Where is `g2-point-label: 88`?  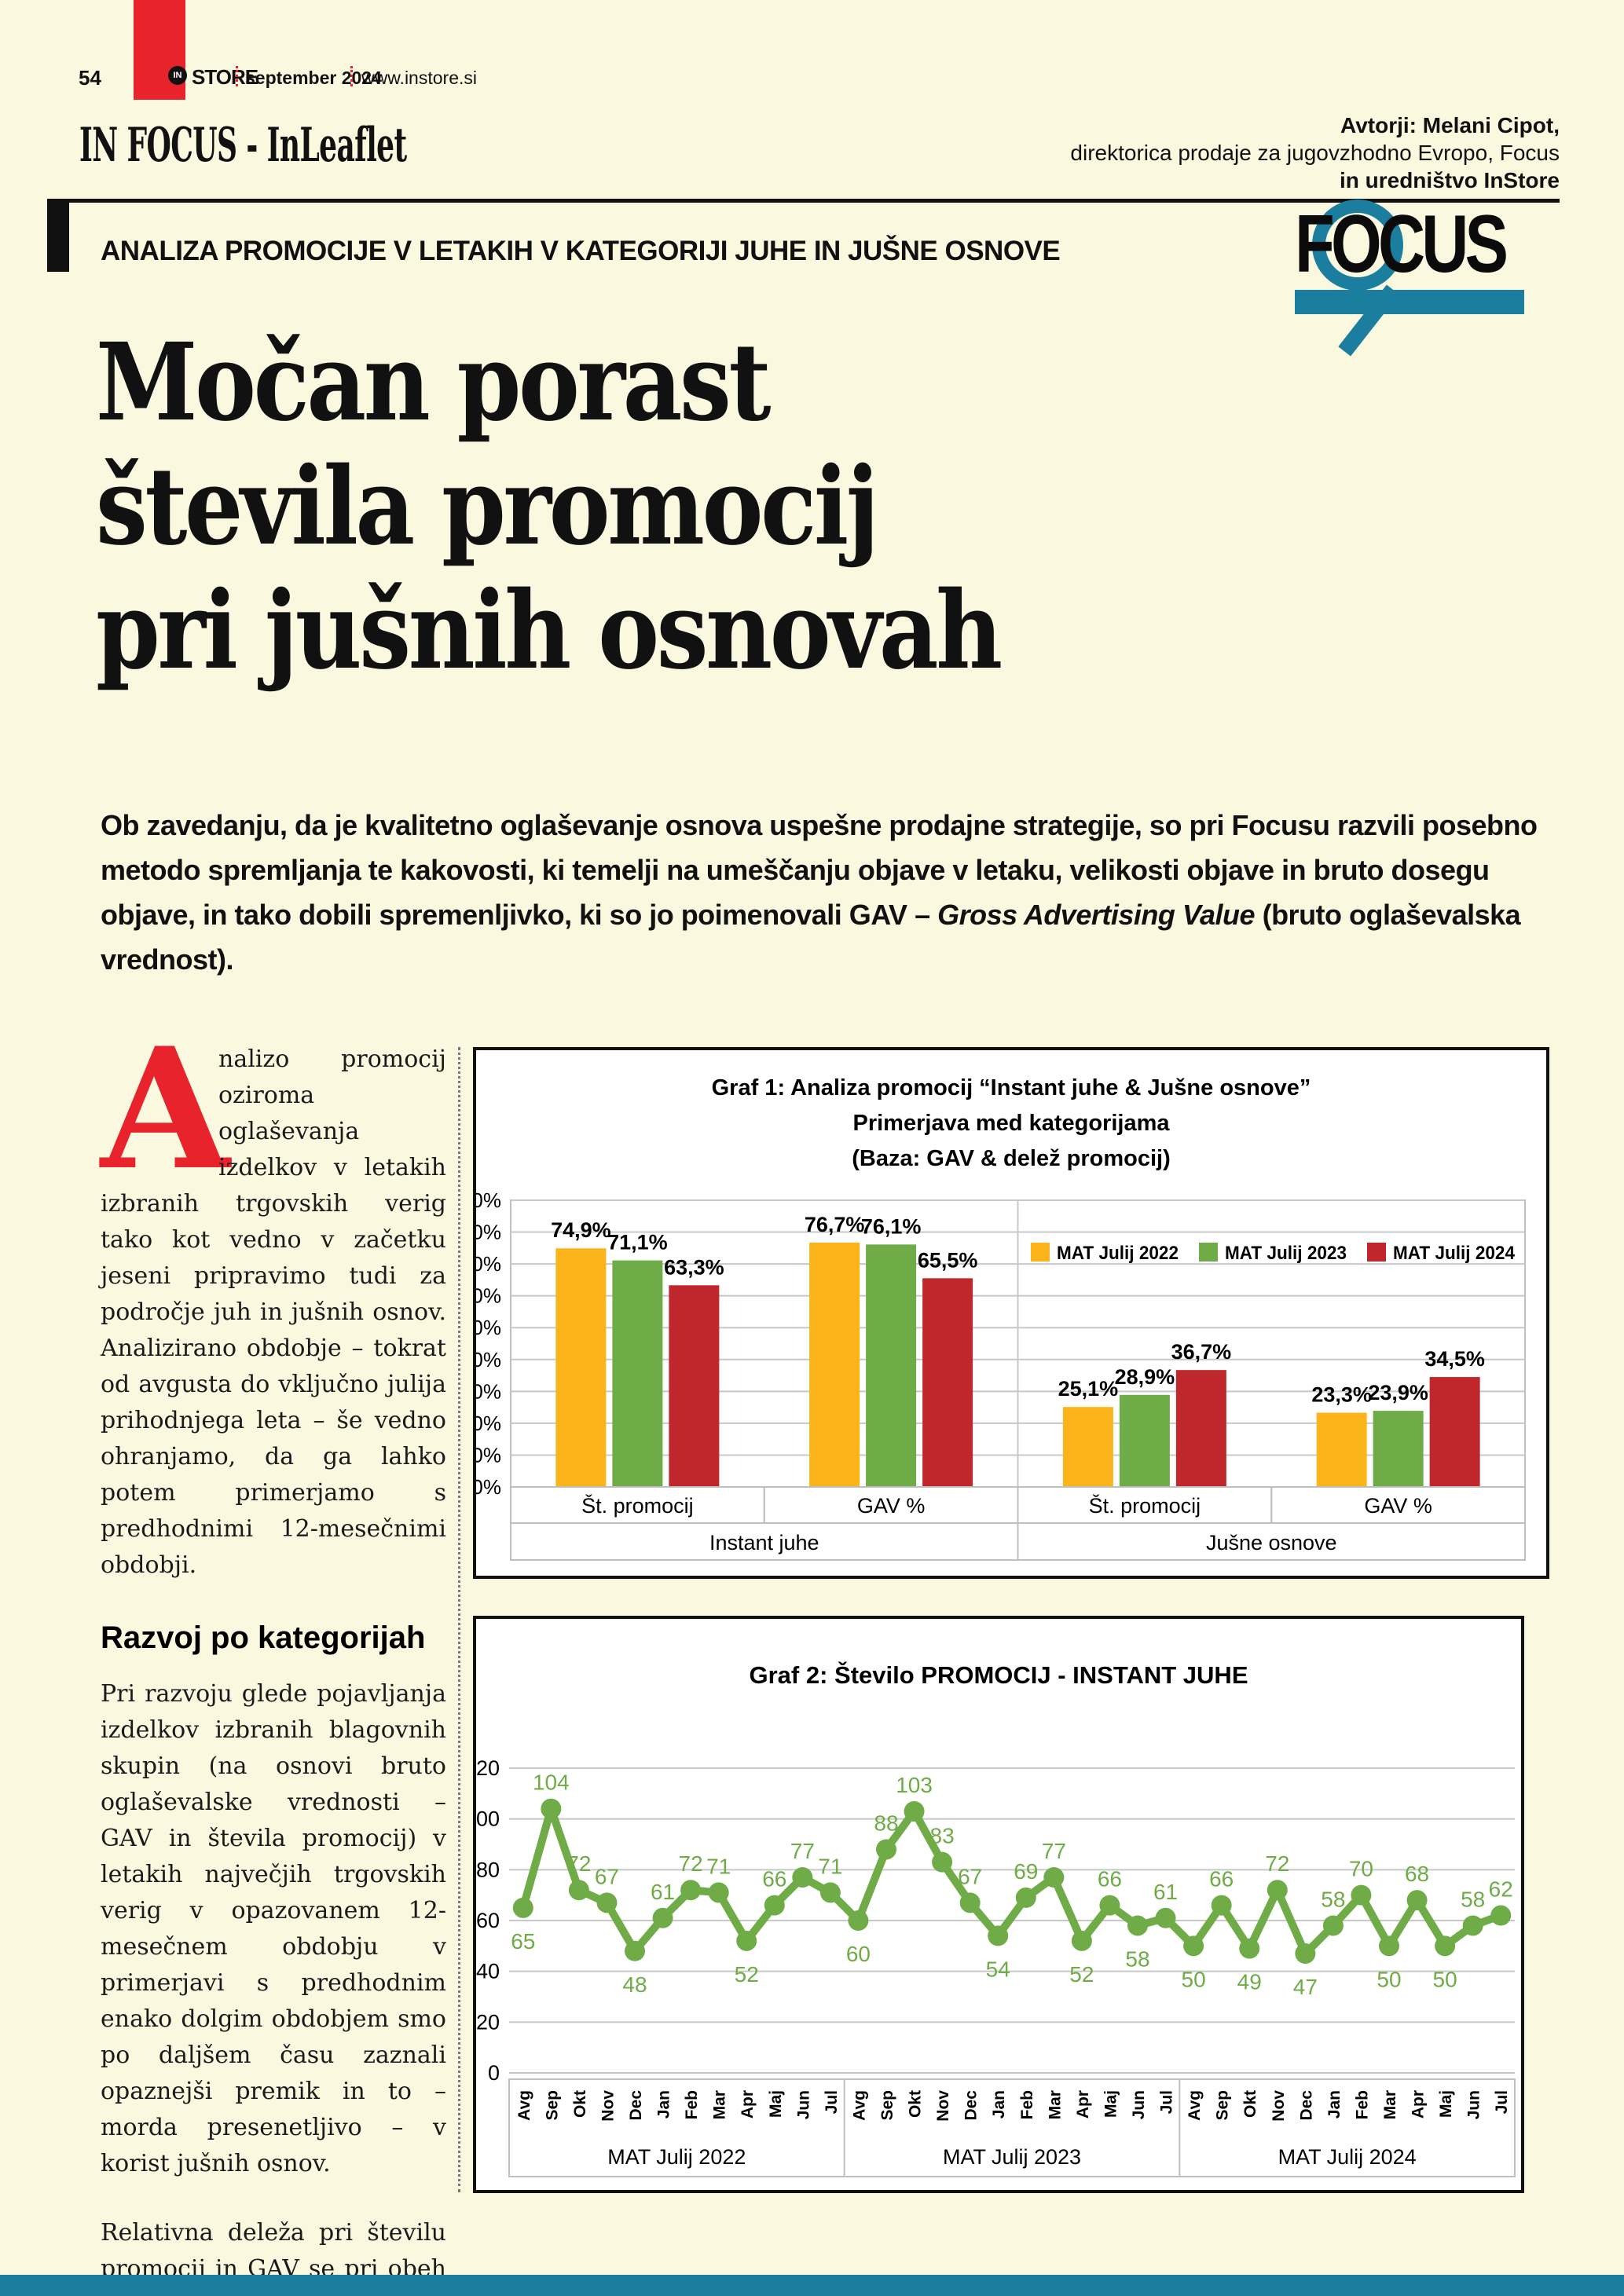
g2-point-label: 88 is located at coordinates (886, 1823).